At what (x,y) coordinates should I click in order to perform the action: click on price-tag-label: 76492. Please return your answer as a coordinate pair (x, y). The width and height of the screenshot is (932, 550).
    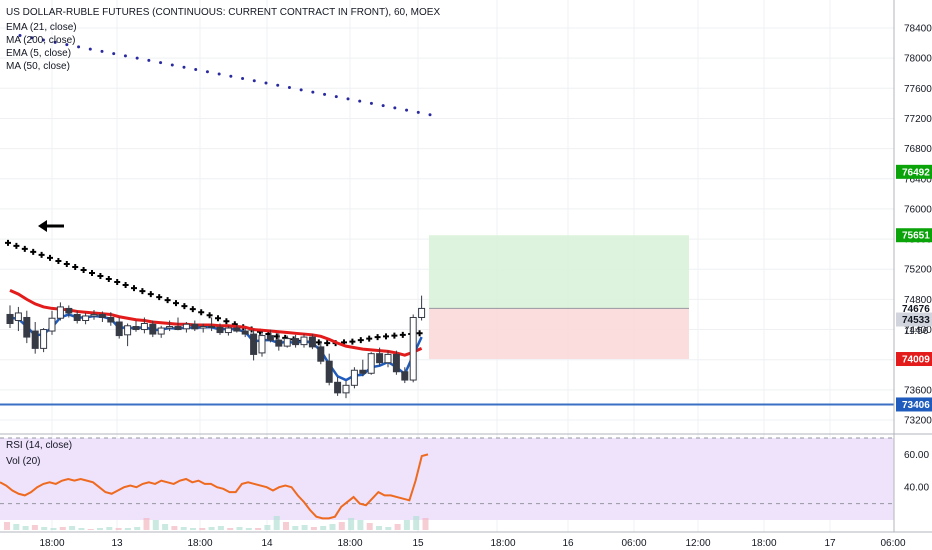
    Looking at the image, I should click on (916, 172).